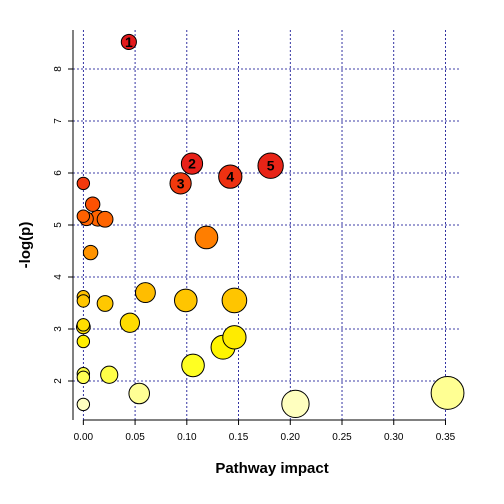 This screenshot has width=504, height=504. Describe the element at coordinates (25, 245) in the screenshot. I see `y-axis-title: -log(p)` at that location.